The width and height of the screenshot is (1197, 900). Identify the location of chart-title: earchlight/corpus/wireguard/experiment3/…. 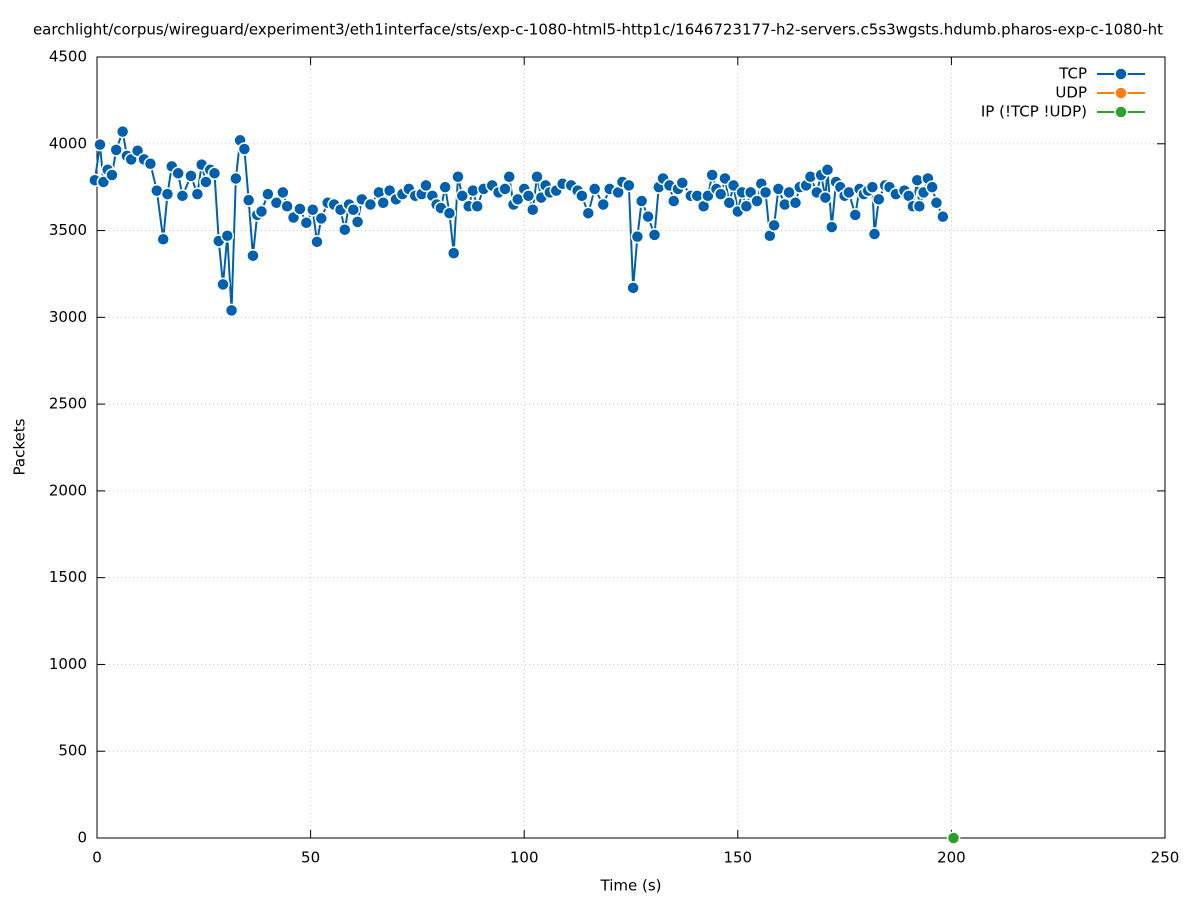
(598, 30).